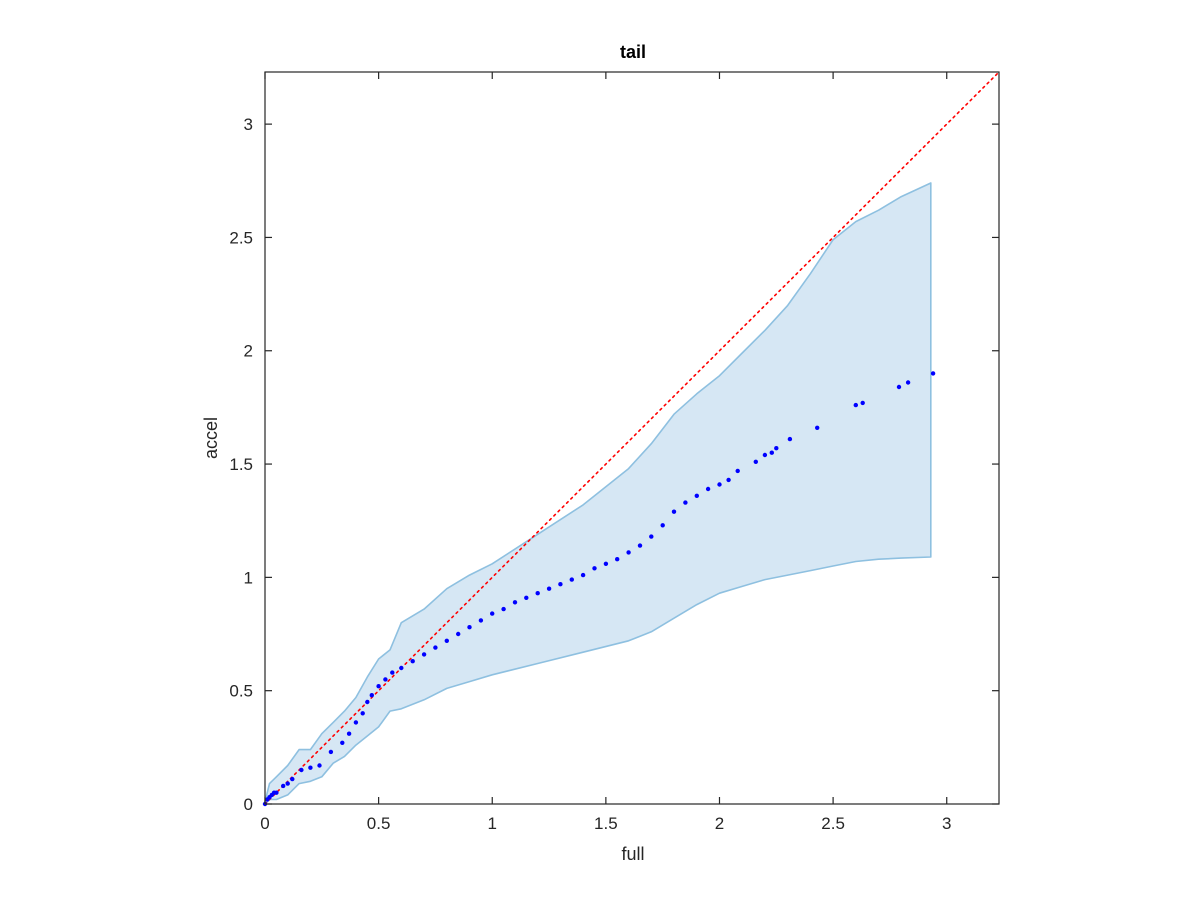 The image size is (1200, 900). I want to click on x-tick-label: 1.5, so click(606, 823).